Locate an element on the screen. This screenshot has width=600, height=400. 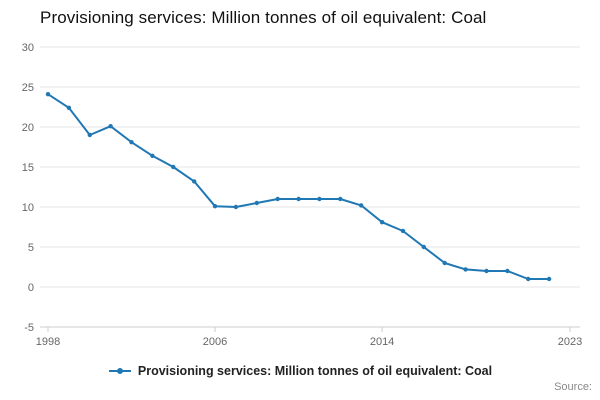
source-label: Source: is located at coordinates (573, 387).